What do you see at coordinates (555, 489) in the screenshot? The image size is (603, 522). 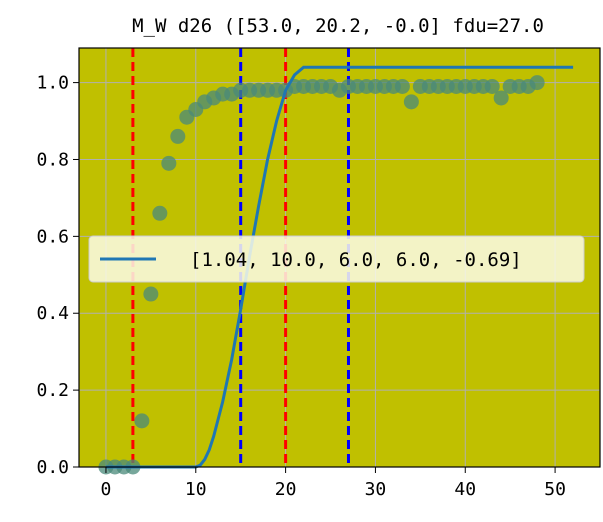 I see `x-tick-label: 50` at bounding box center [555, 489].